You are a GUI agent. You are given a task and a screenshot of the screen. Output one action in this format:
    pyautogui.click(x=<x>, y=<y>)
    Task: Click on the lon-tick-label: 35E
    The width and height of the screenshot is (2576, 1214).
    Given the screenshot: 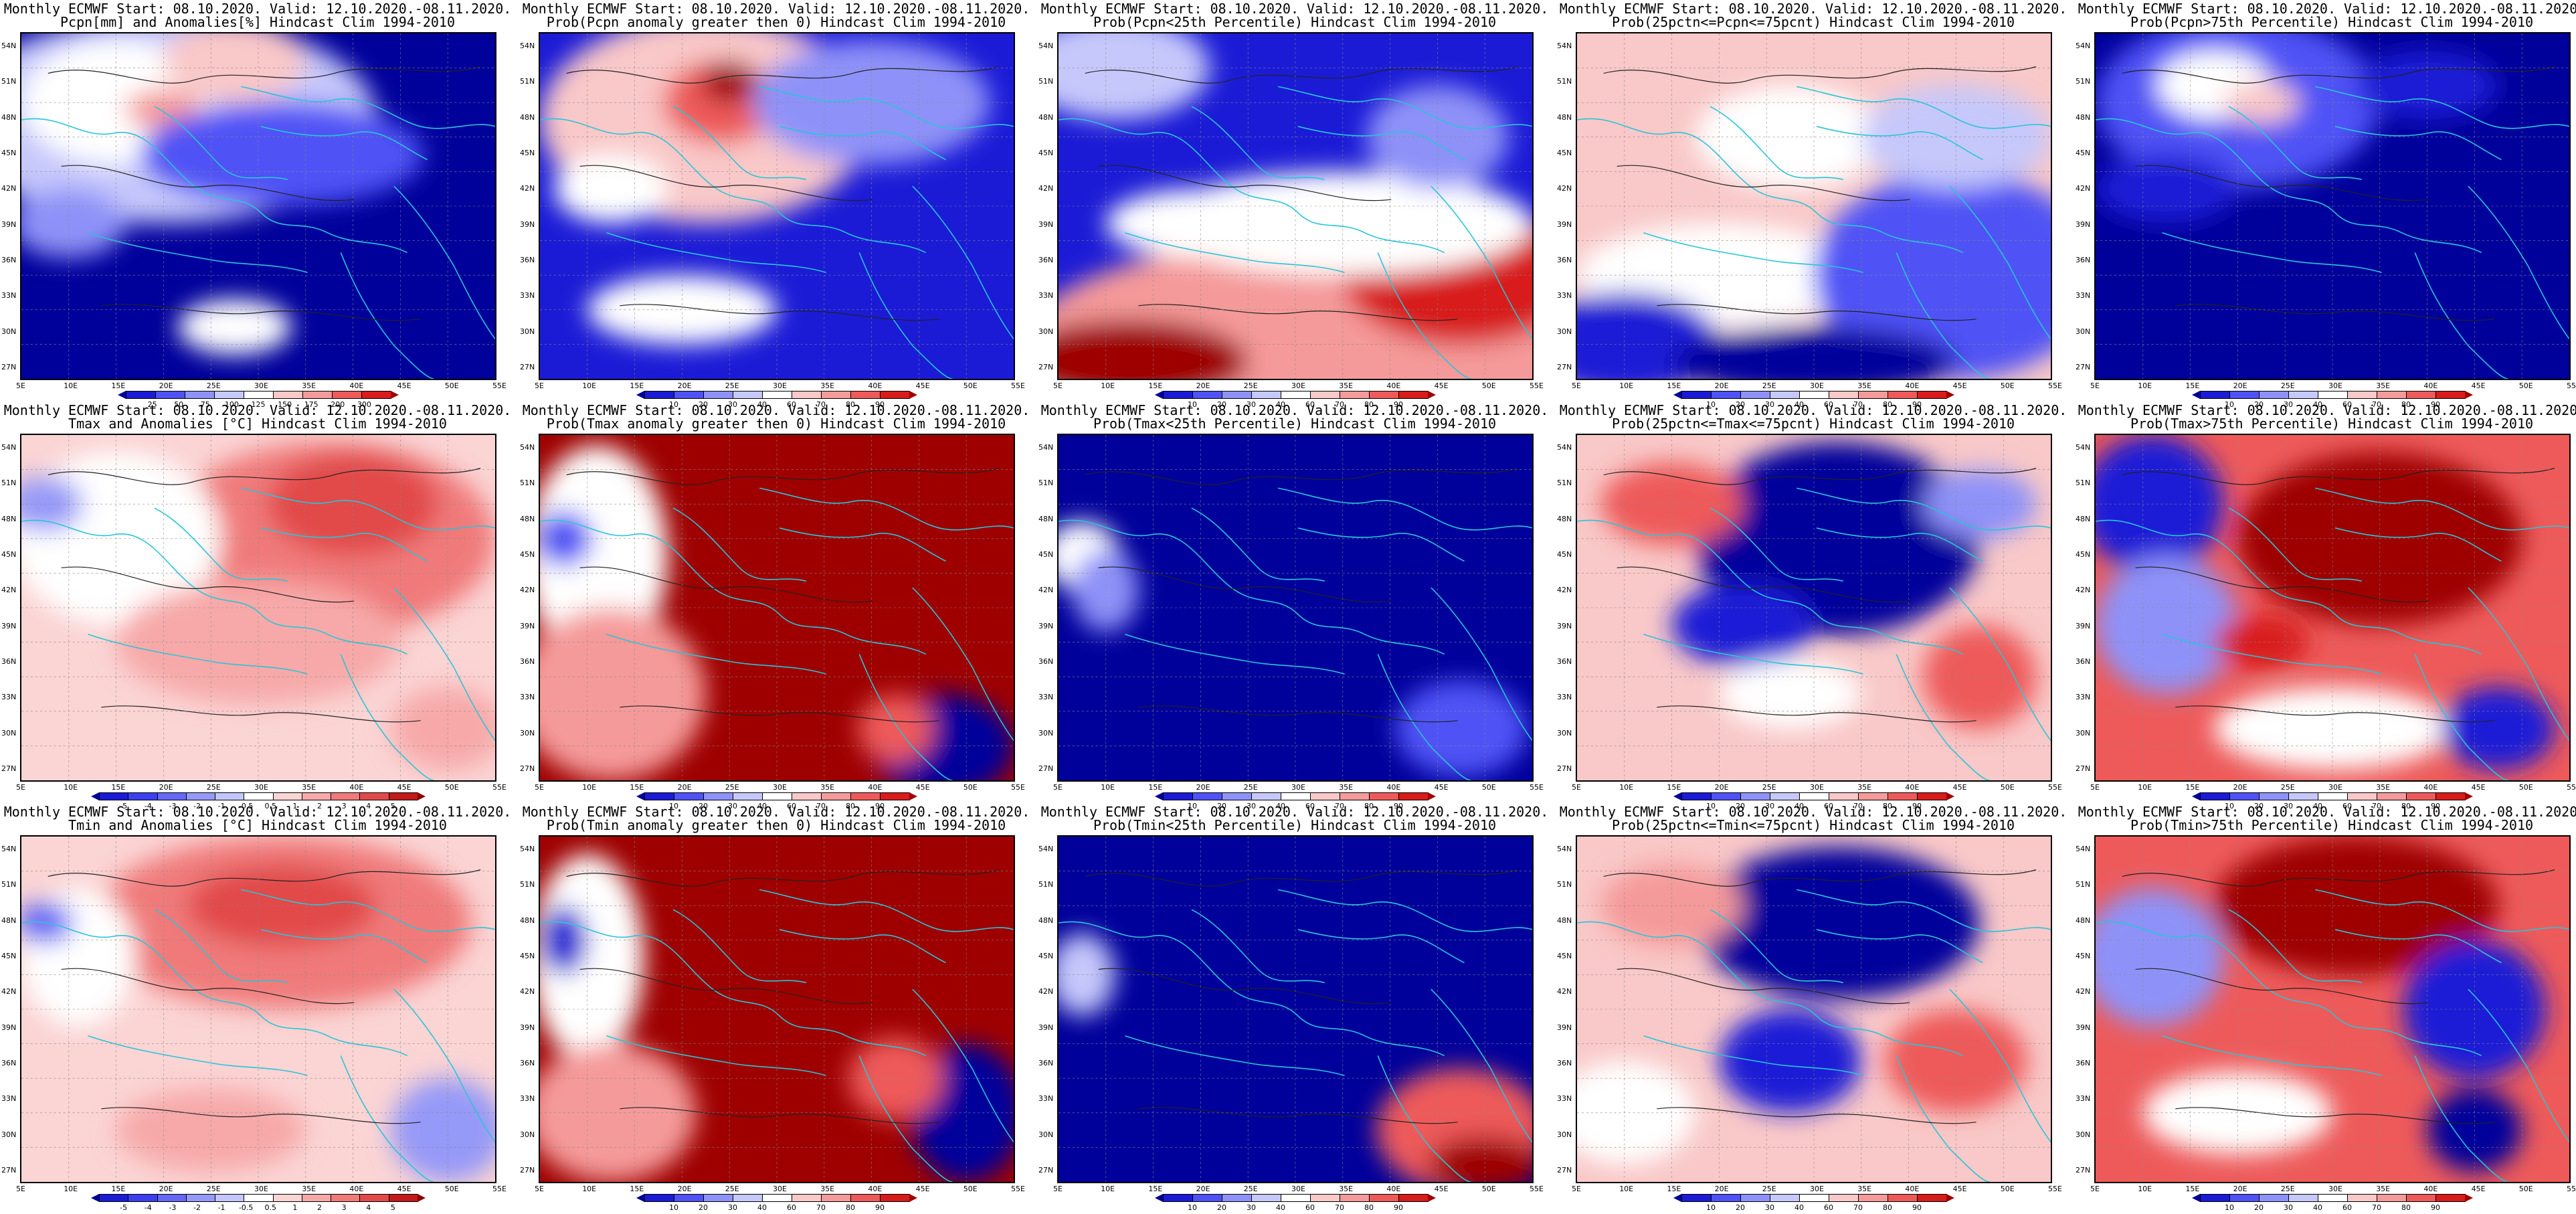 What is the action you would take?
    pyautogui.click(x=1864, y=1189)
    